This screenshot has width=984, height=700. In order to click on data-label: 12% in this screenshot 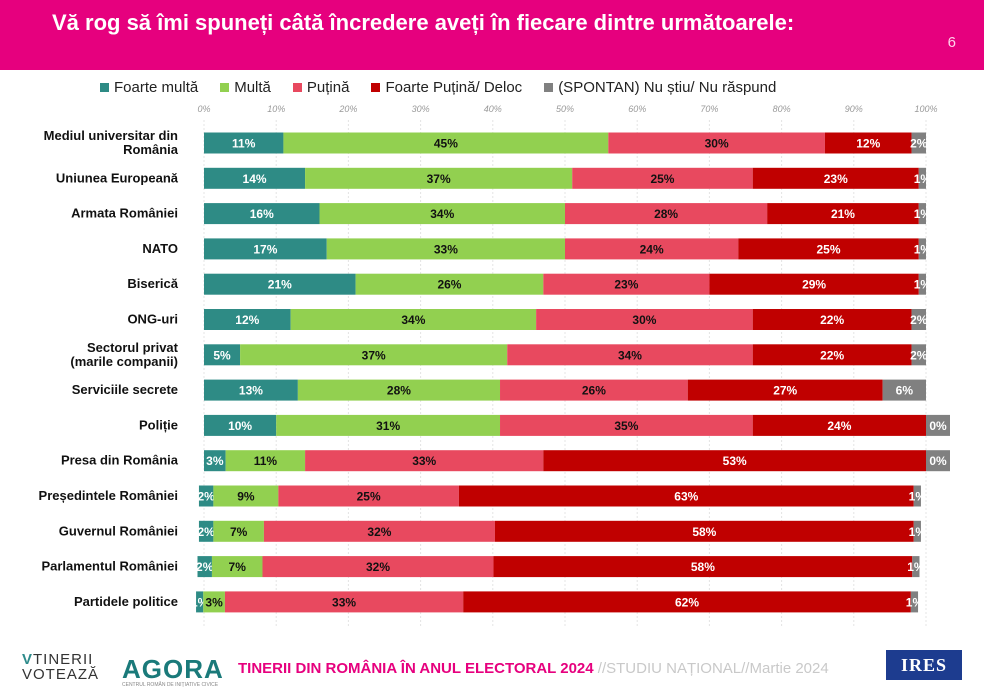, I will do `click(247, 320)`.